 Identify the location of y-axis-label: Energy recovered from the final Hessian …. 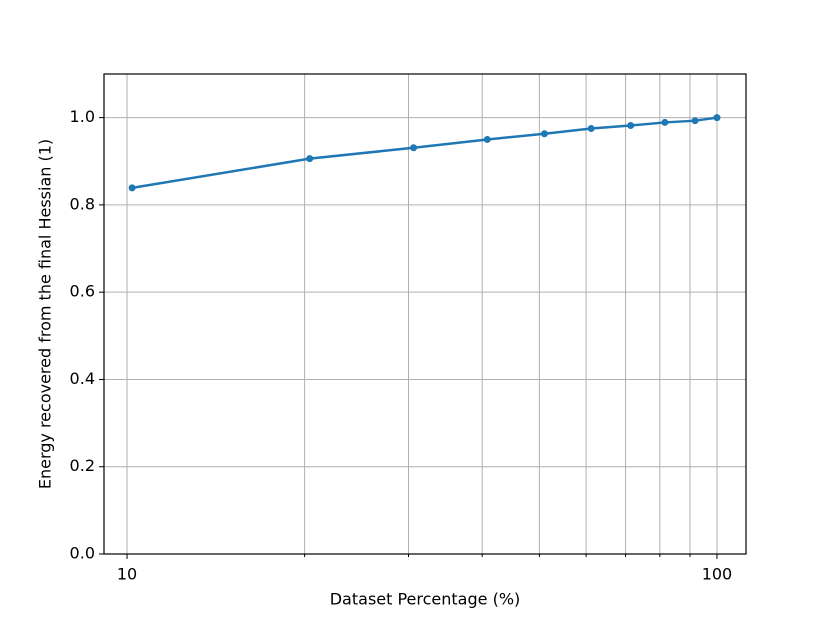
(45, 314).